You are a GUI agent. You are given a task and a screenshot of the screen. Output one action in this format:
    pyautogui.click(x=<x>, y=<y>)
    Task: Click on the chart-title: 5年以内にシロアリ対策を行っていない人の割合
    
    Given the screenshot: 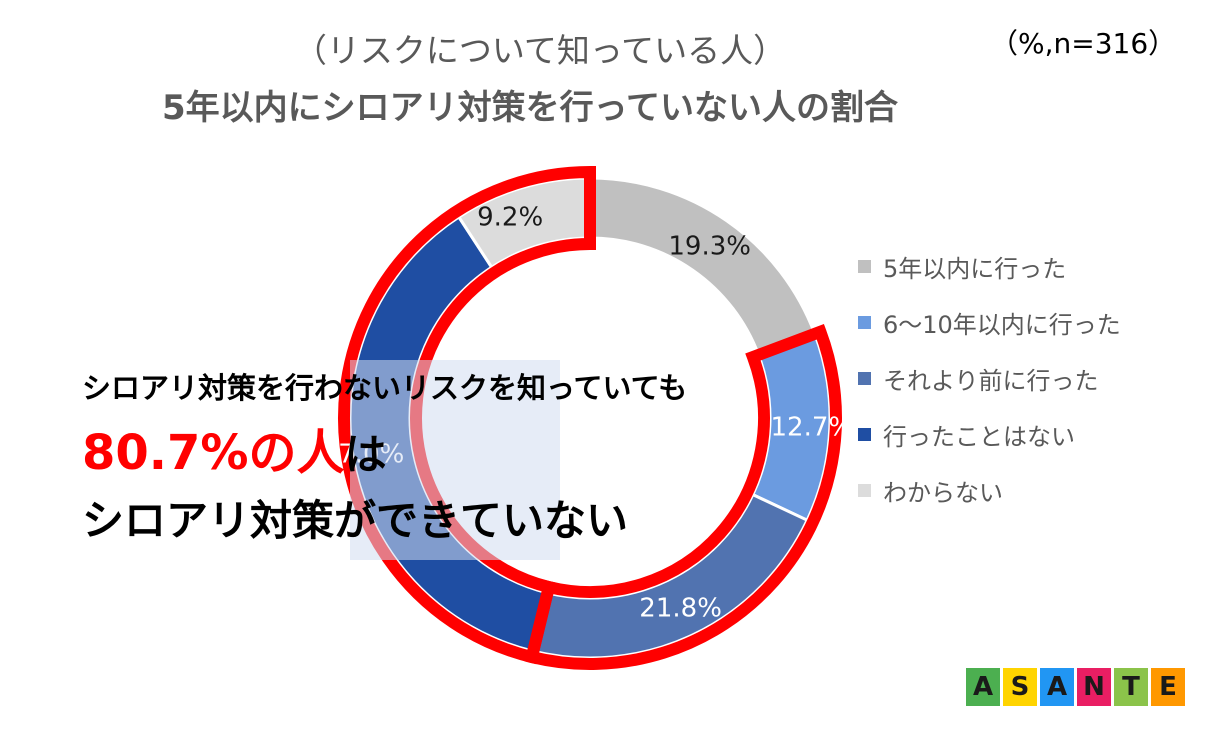 What is the action you would take?
    pyautogui.click(x=530, y=108)
    